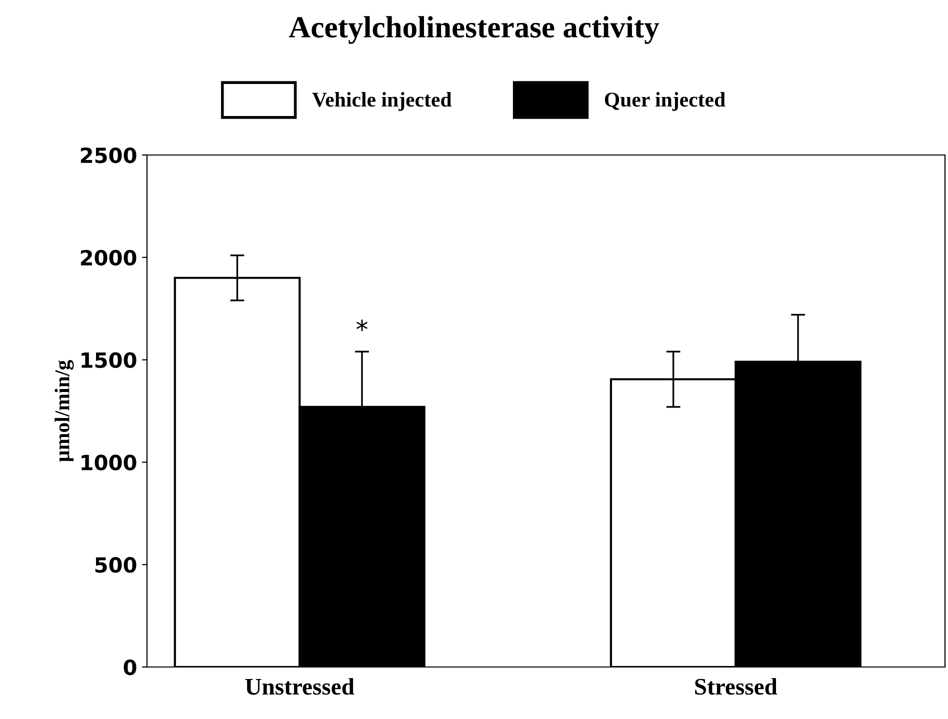 Image resolution: width=948 pixels, height=719 pixels. Describe the element at coordinates (665, 101) in the screenshot. I see `legend-label: Quer injected` at that location.